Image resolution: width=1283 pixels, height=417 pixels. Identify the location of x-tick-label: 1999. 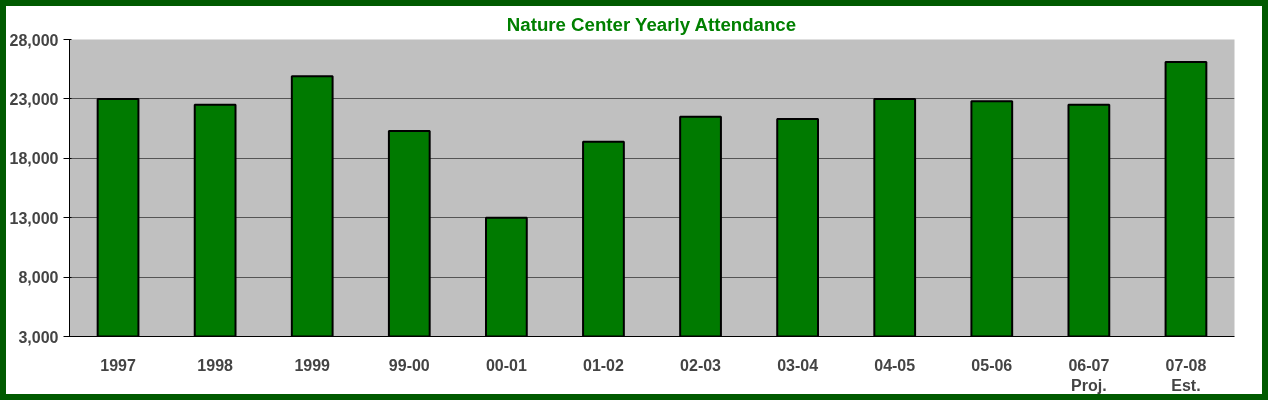
(312, 365).